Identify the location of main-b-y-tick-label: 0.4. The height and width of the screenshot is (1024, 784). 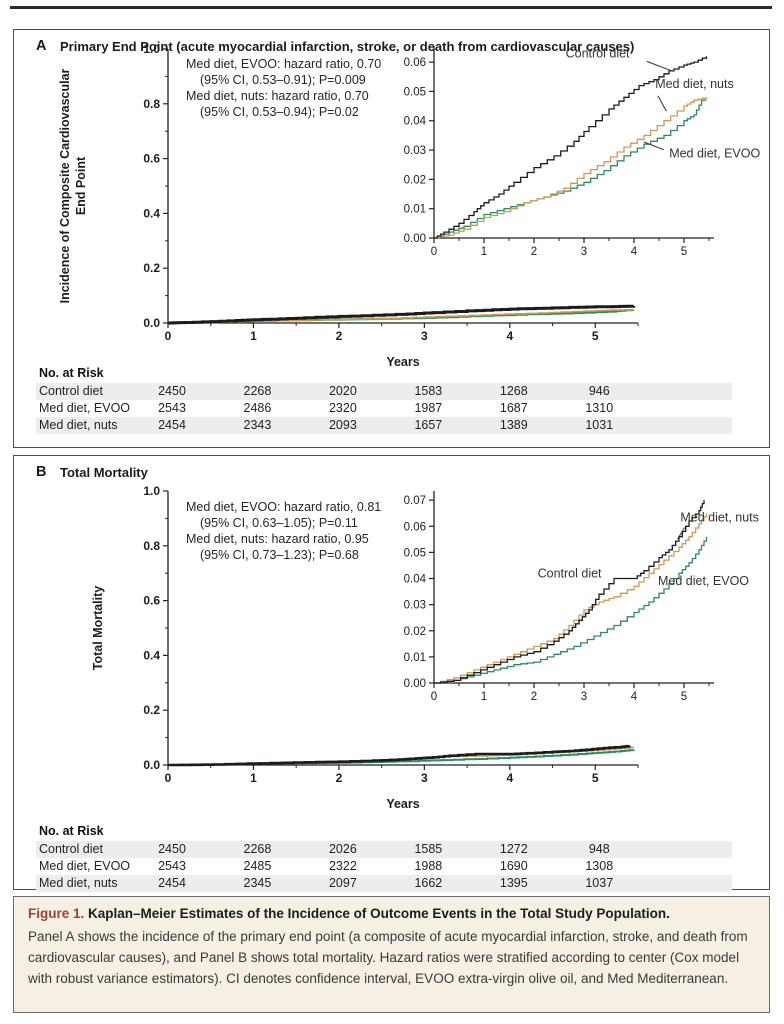
(151, 655).